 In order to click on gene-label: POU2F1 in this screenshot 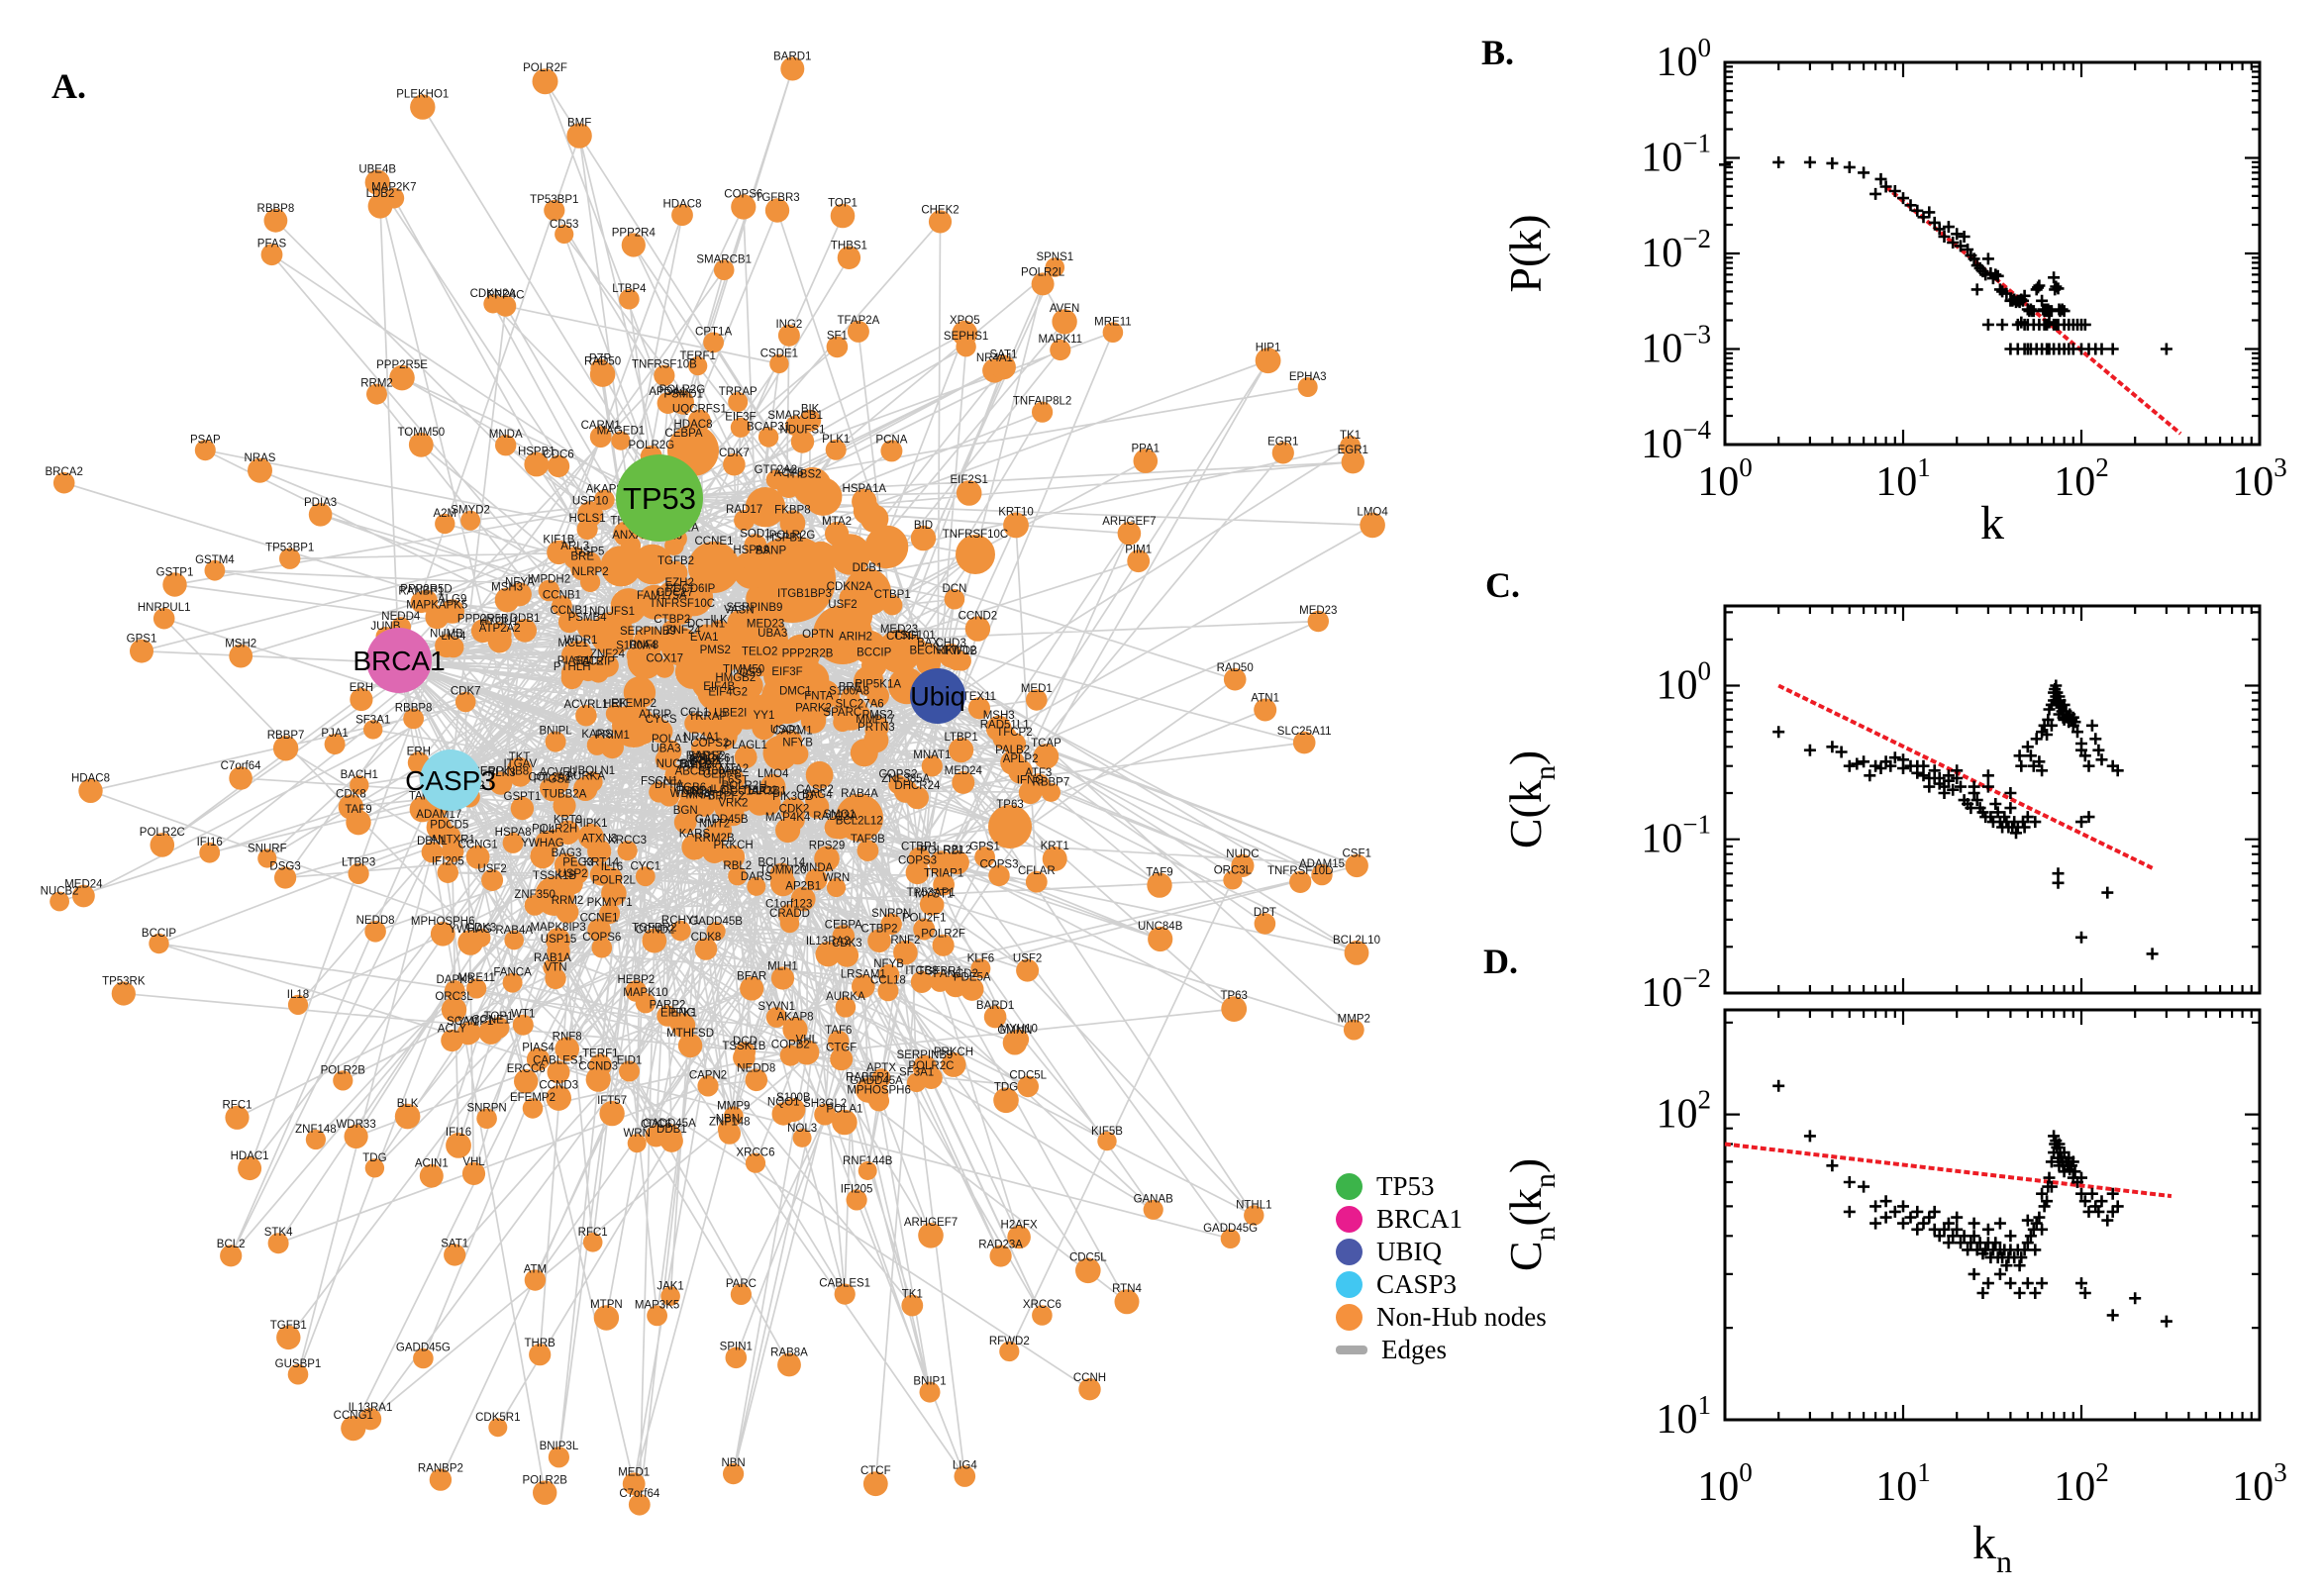, I will do `click(924, 919)`.